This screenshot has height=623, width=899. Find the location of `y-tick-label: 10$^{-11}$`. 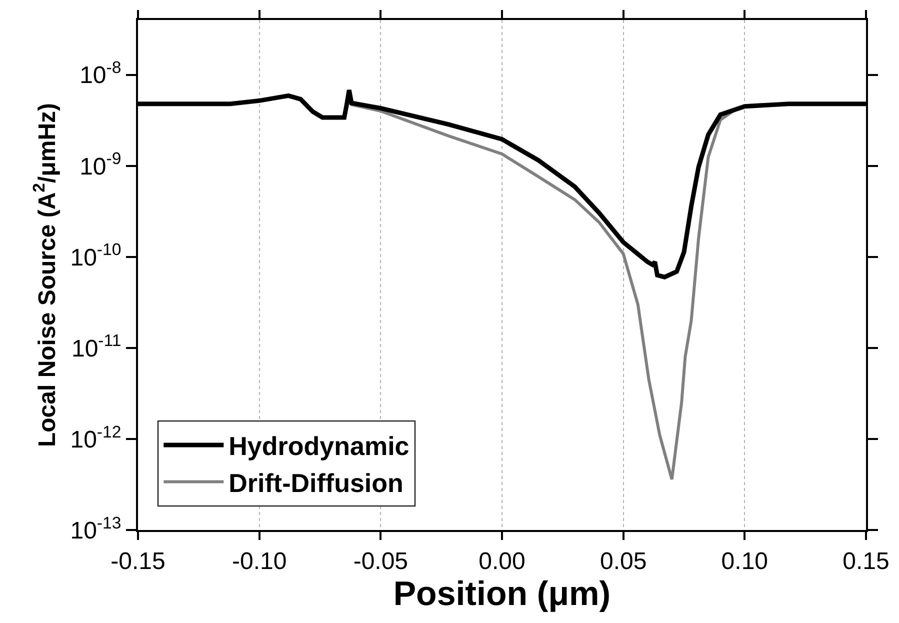

y-tick-label: 10$^{-11}$ is located at coordinates (96, 346).